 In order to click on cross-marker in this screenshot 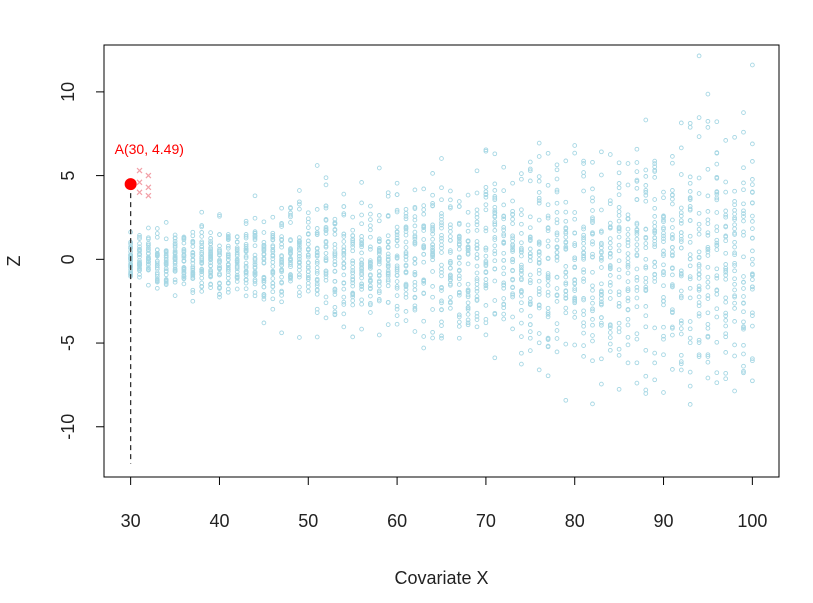, I will do `click(139, 192)`.